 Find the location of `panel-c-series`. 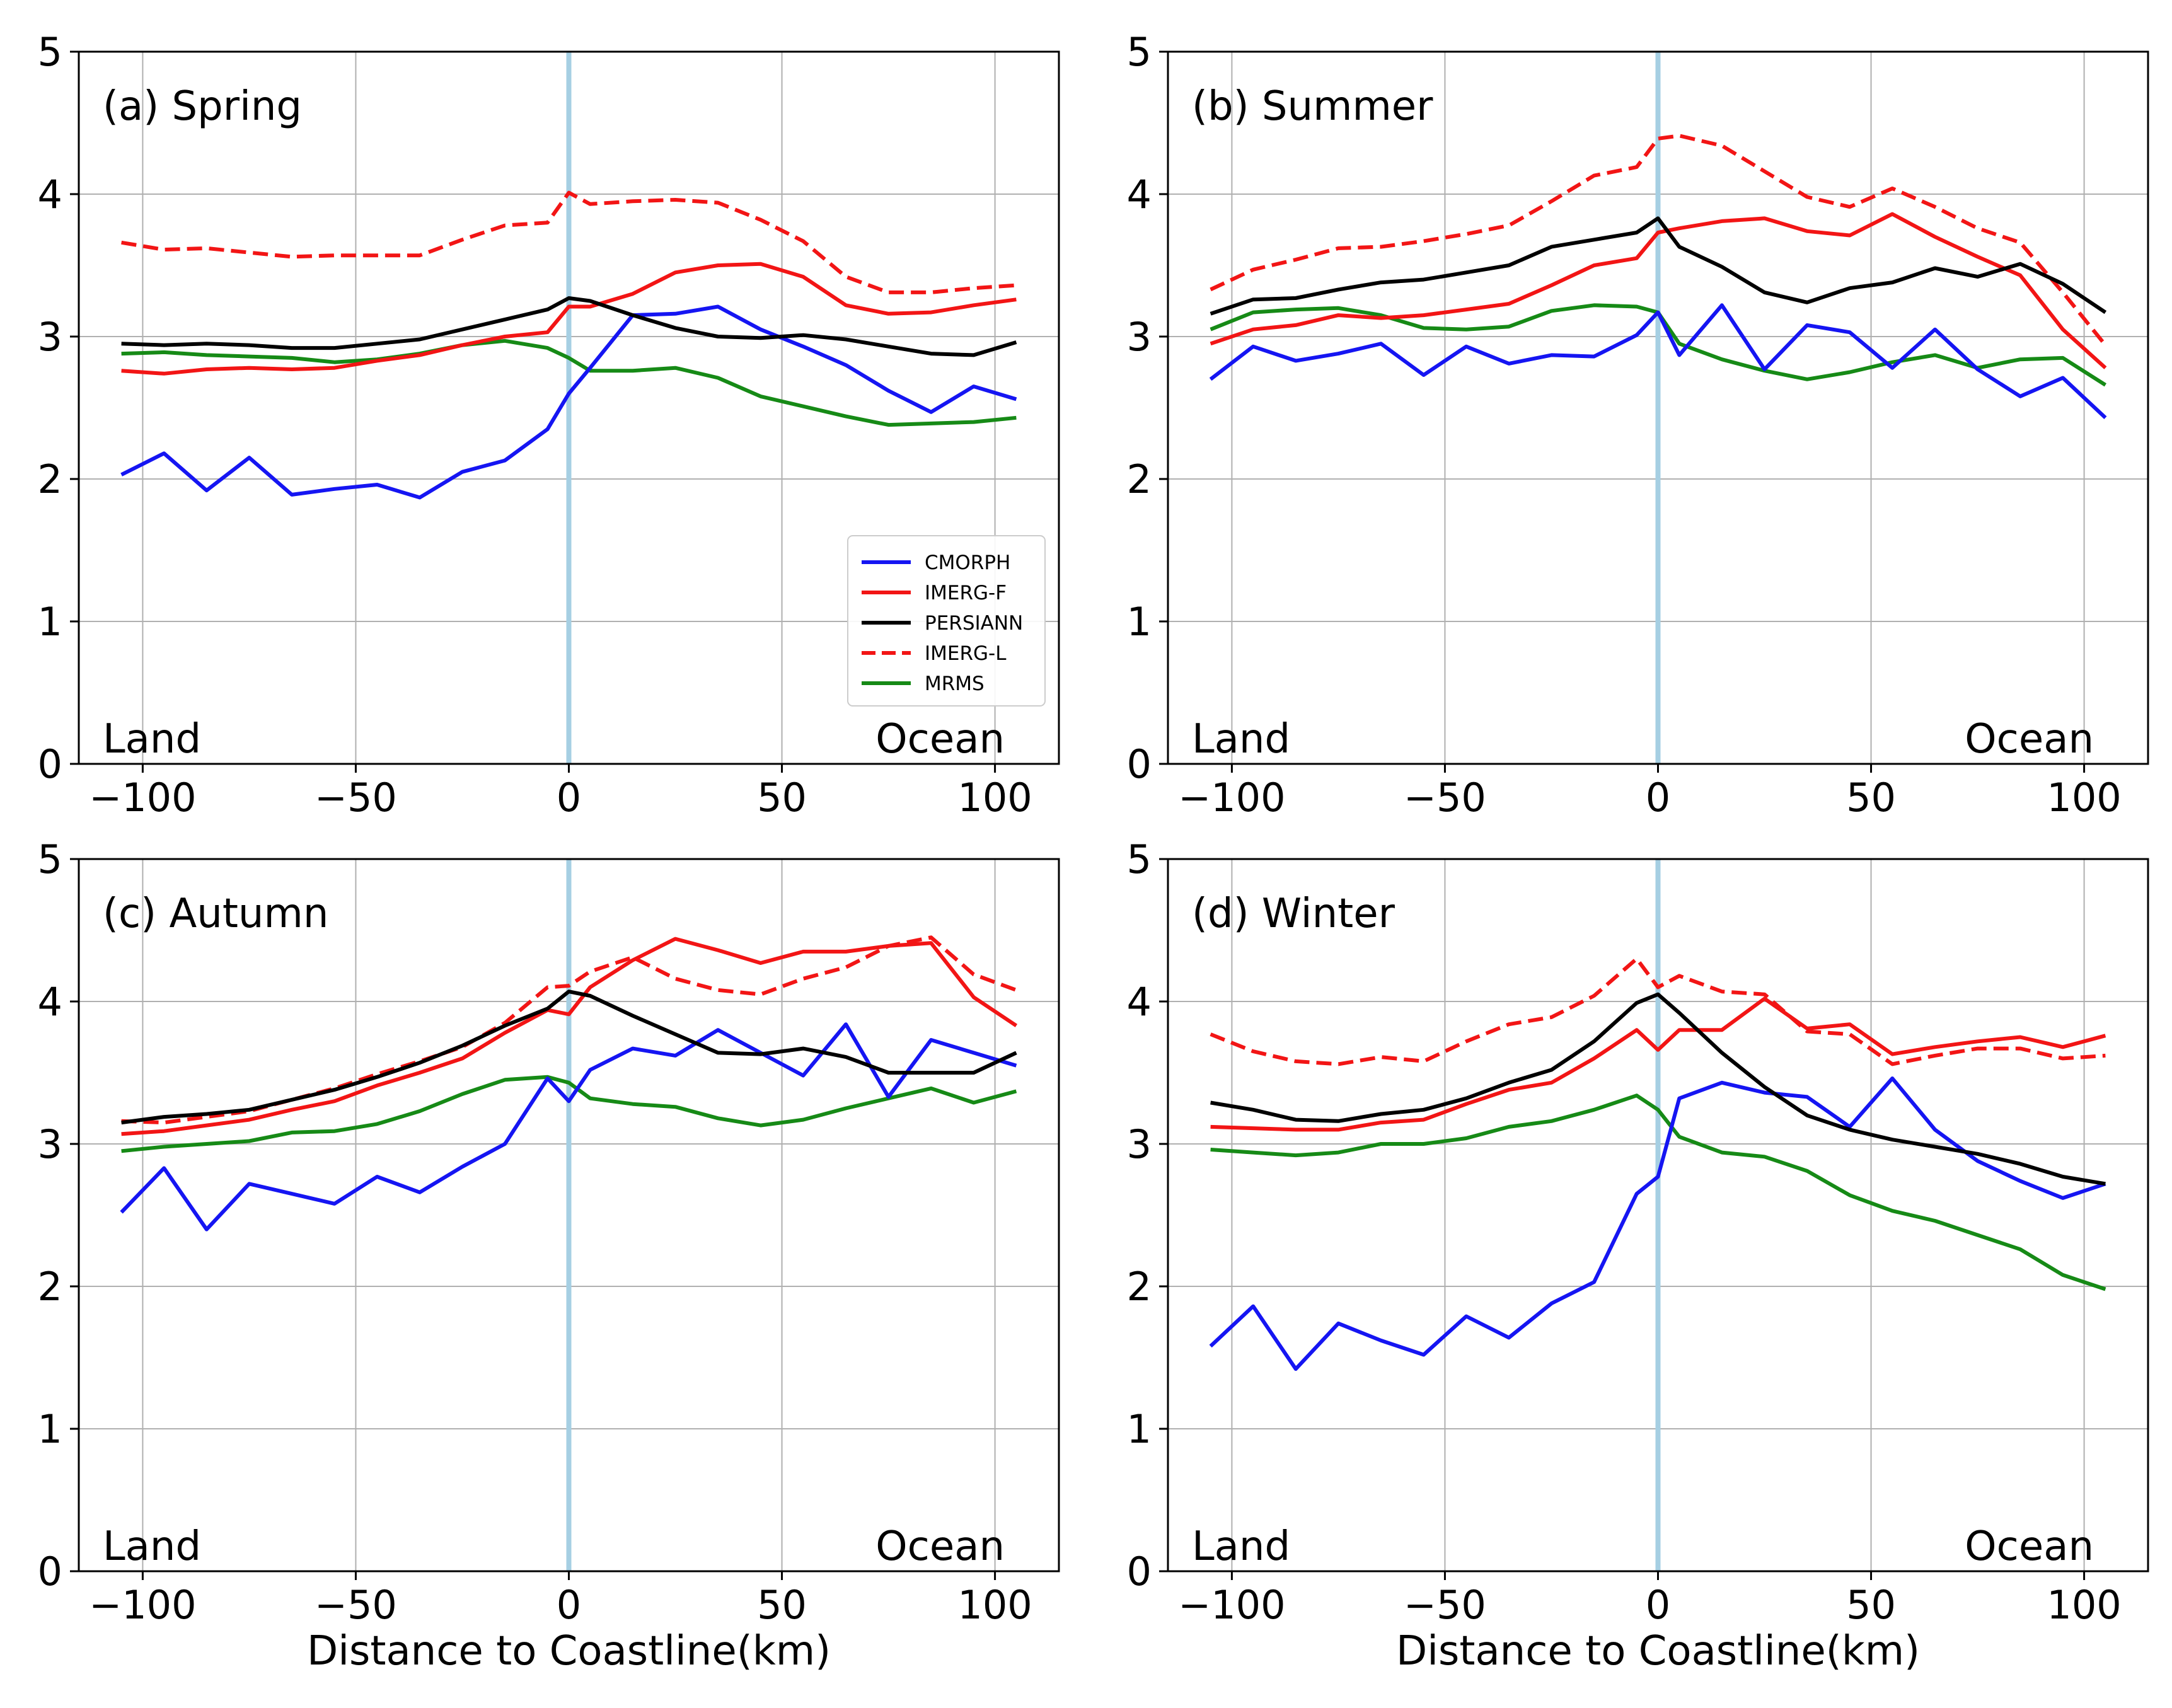

panel-c-series is located at coordinates (569, 1083).